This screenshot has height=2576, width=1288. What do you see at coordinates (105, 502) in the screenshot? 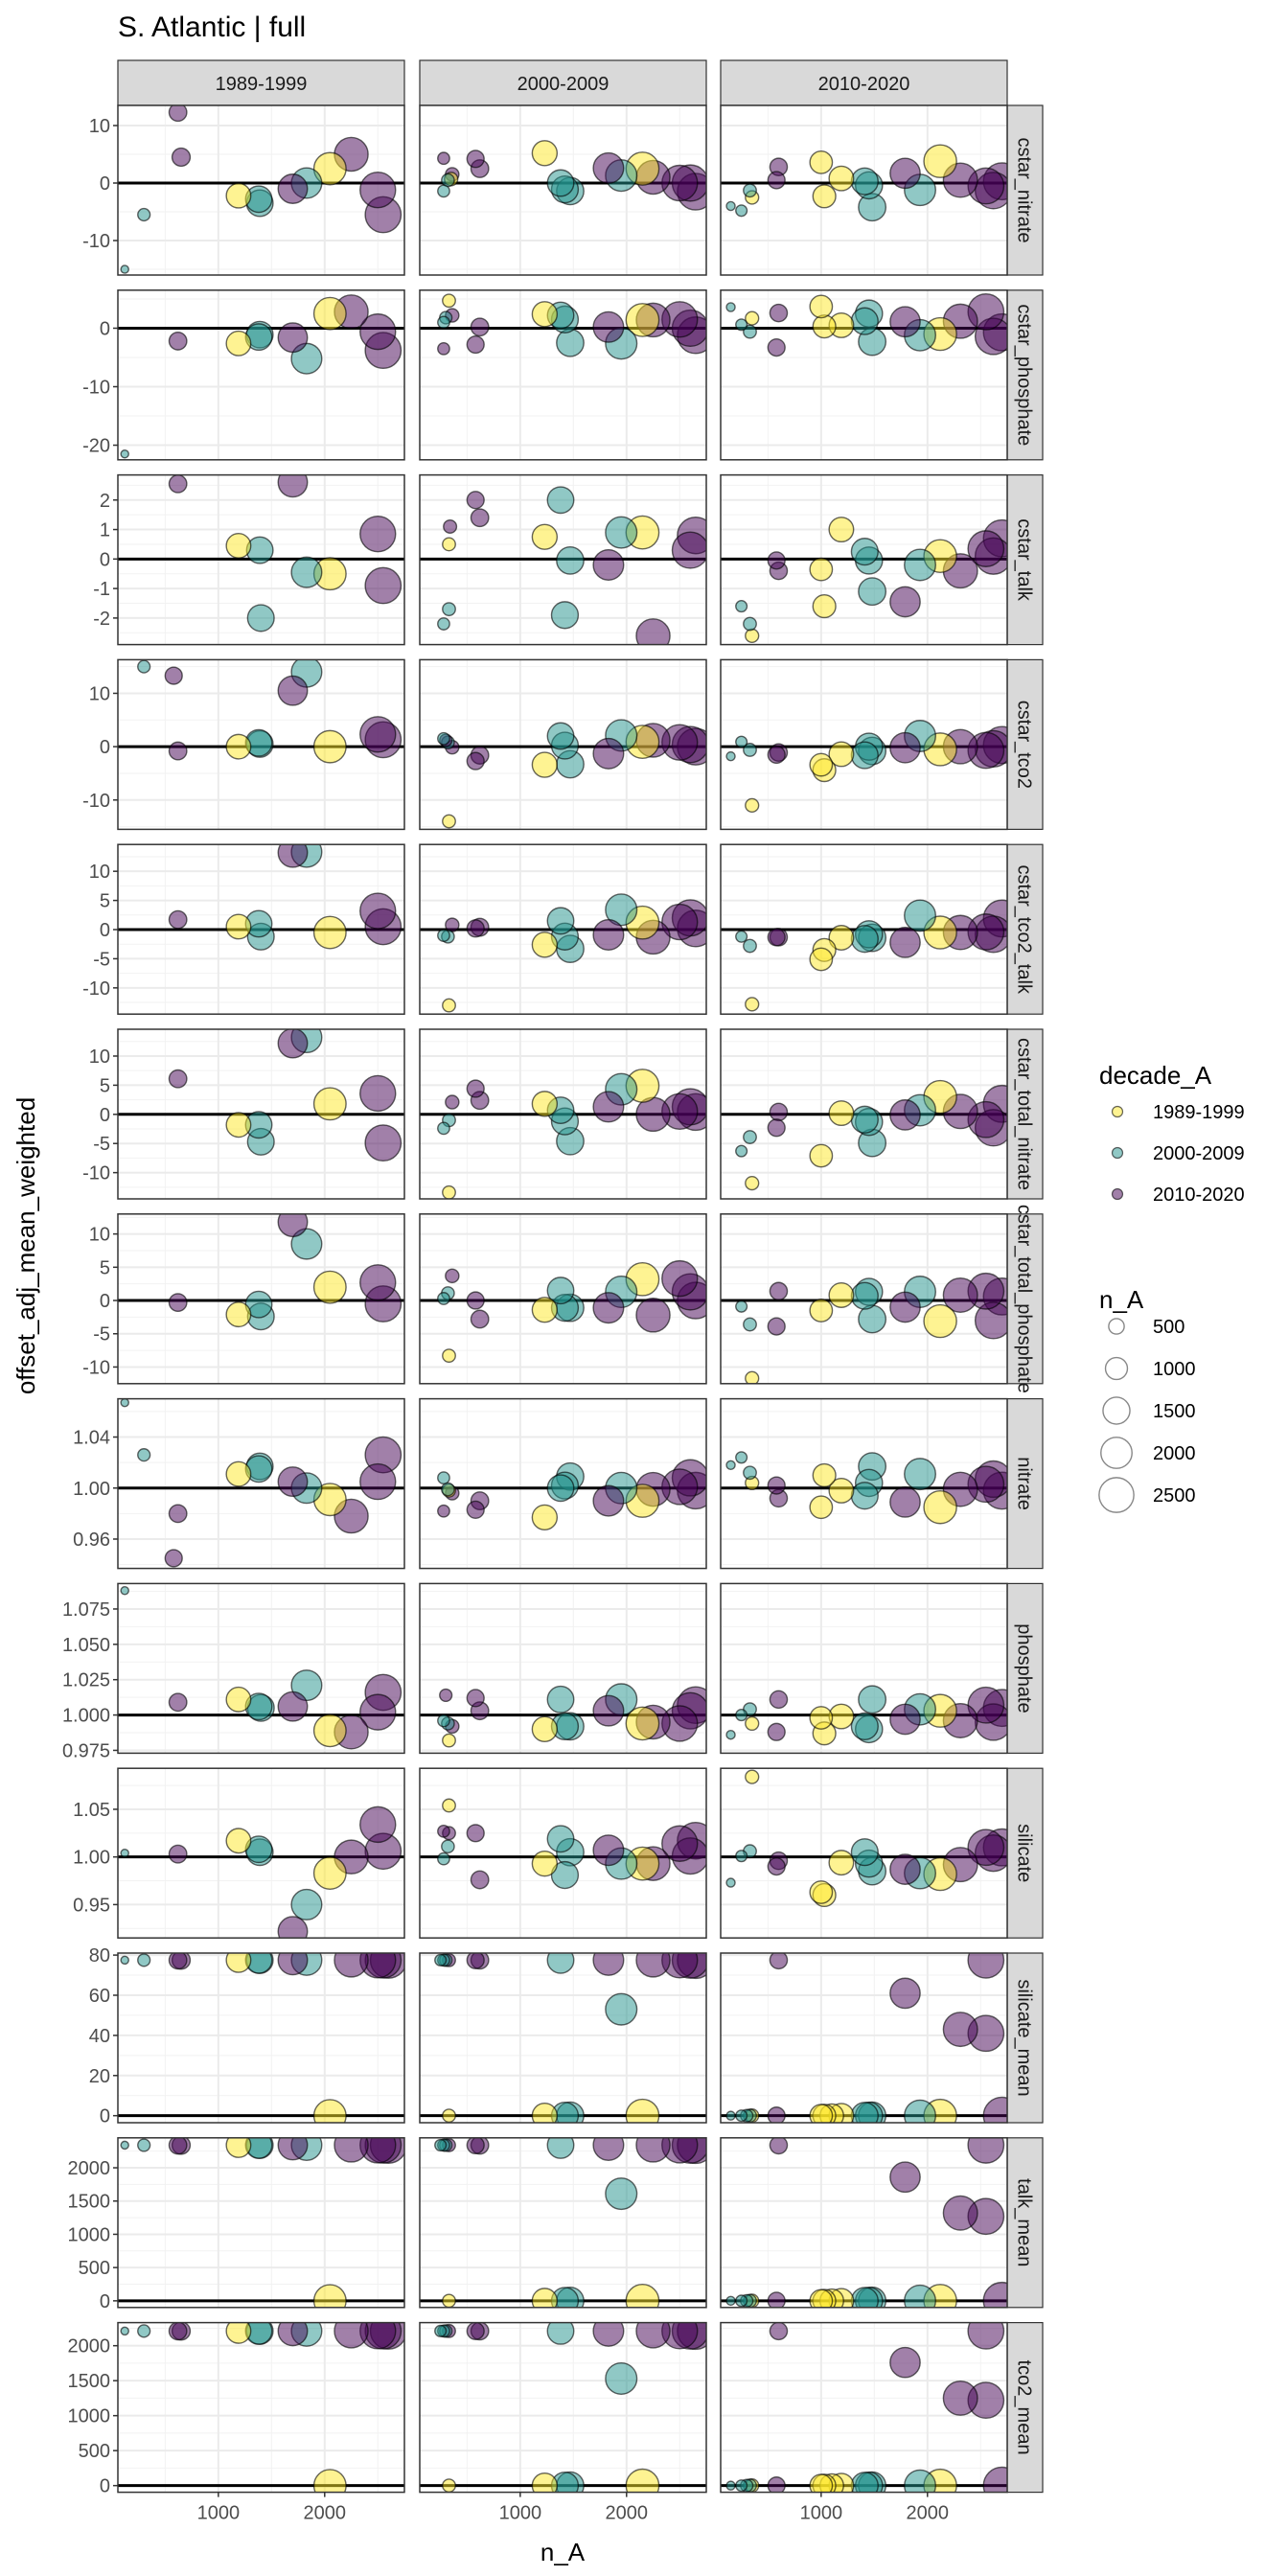
I see `y-tick-label: 2` at bounding box center [105, 502].